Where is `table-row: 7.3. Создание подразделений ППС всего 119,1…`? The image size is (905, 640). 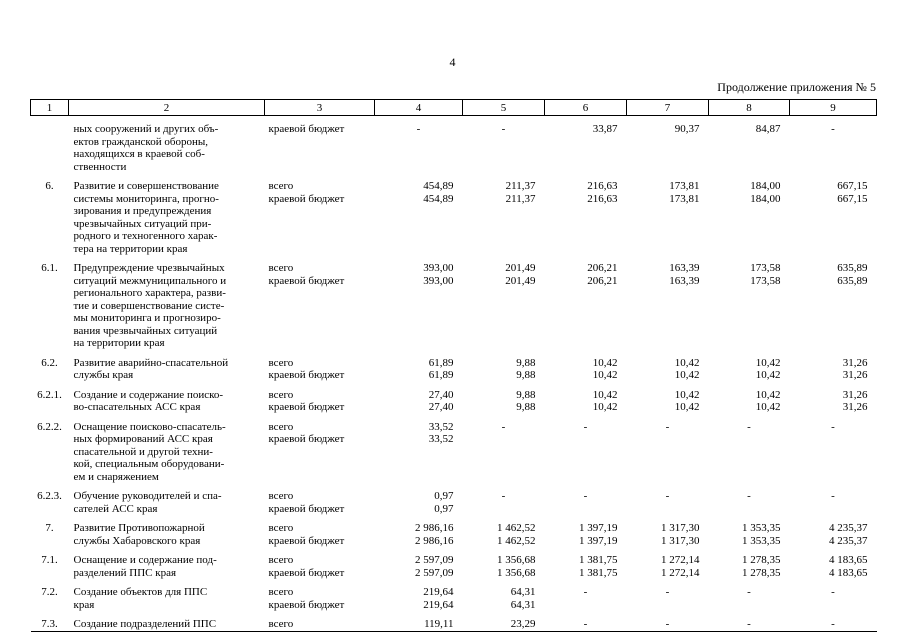 table-row: 7.3. Создание подразделений ППС всего 119,1… is located at coordinates (454, 621).